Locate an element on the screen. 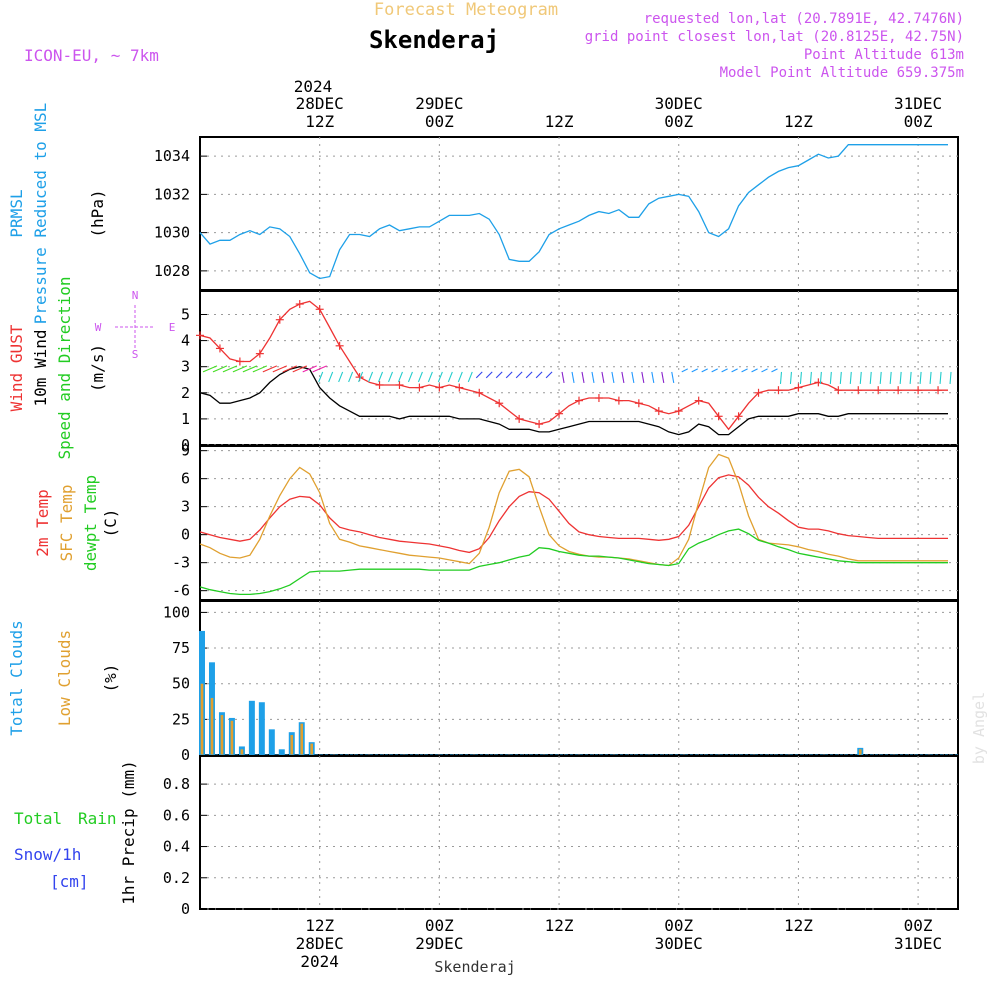  temperature-ytick-label: -3 is located at coordinates (181, 563).